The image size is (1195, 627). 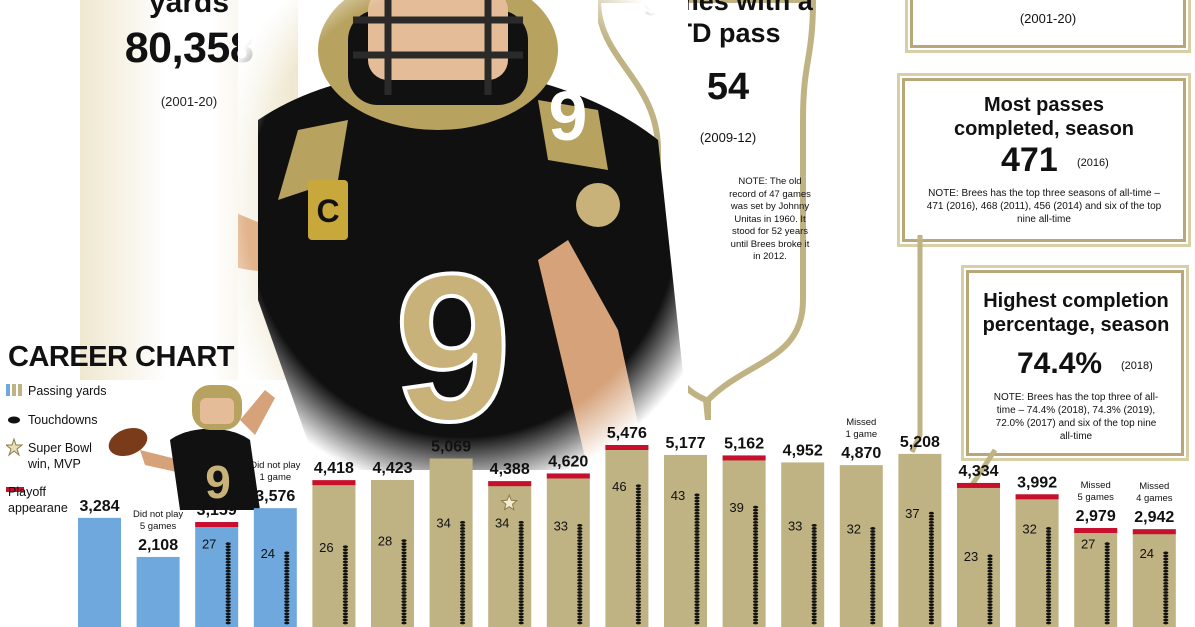 What do you see at coordinates (953, 362) in the screenshot?
I see `card-connector-lines` at bounding box center [953, 362].